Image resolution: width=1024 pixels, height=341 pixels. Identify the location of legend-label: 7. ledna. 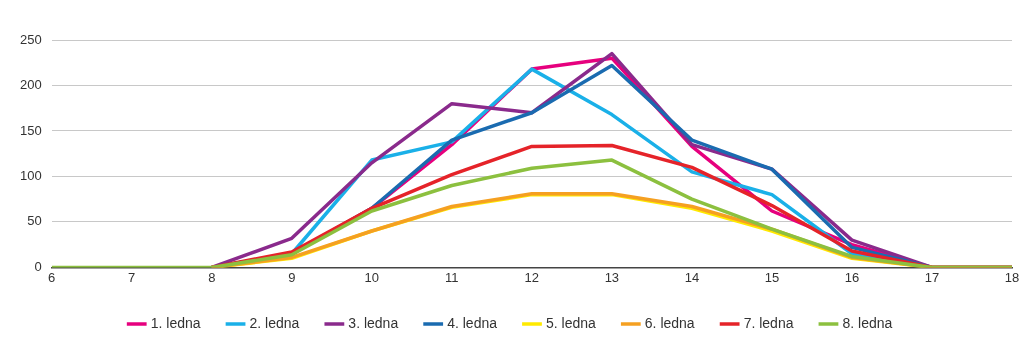
(768, 322).